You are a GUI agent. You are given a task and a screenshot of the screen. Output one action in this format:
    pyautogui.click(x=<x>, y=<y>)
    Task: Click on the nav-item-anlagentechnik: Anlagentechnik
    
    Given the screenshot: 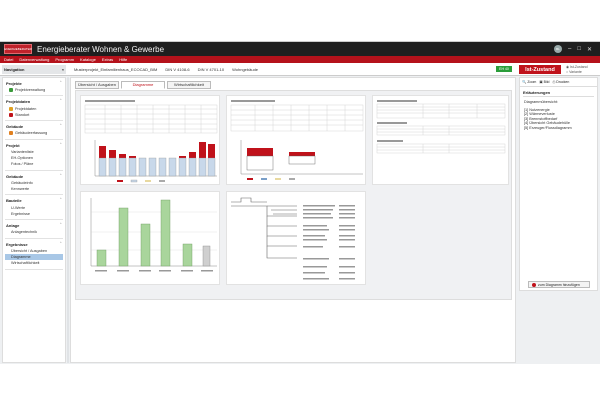 What is the action you would take?
    pyautogui.click(x=24, y=232)
    